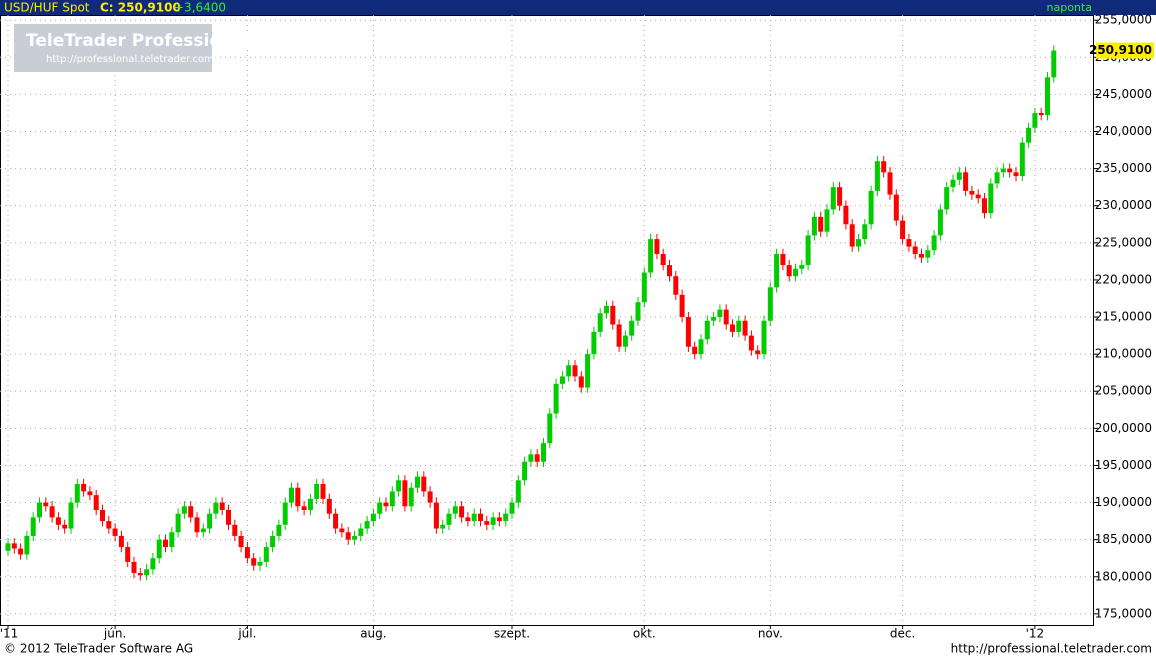  What do you see at coordinates (140, 8) in the screenshot?
I see `close-label: C: 250,9100` at bounding box center [140, 8].